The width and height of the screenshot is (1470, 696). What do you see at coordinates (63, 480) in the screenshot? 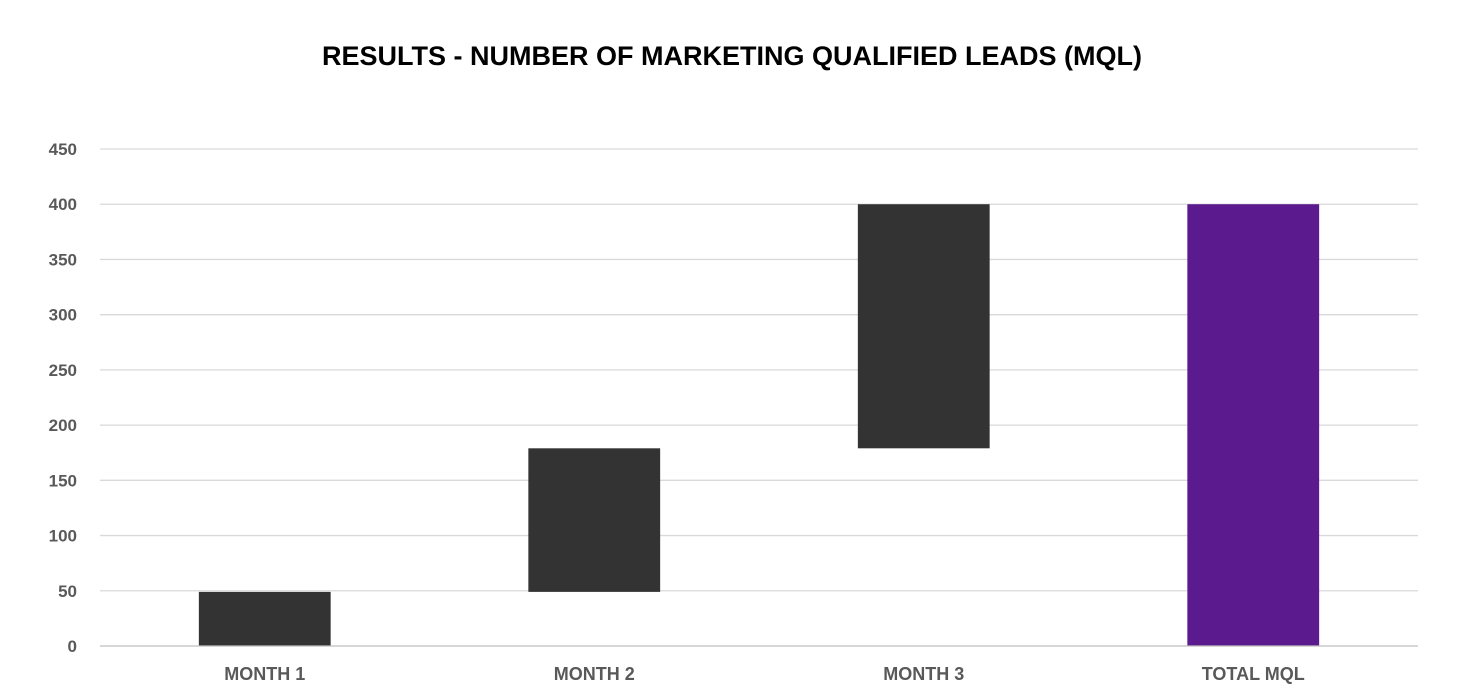
I see `y-tick-label: 150` at bounding box center [63, 480].